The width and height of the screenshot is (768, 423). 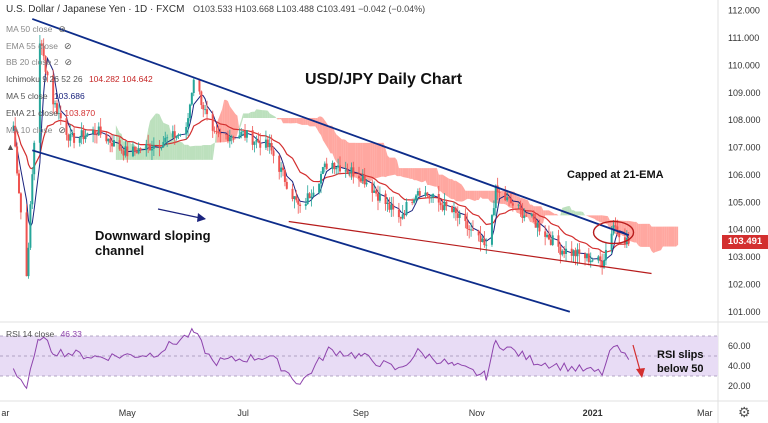 What do you see at coordinates (640, 373) in the screenshot?
I see `rsi-arrow-head` at bounding box center [640, 373].